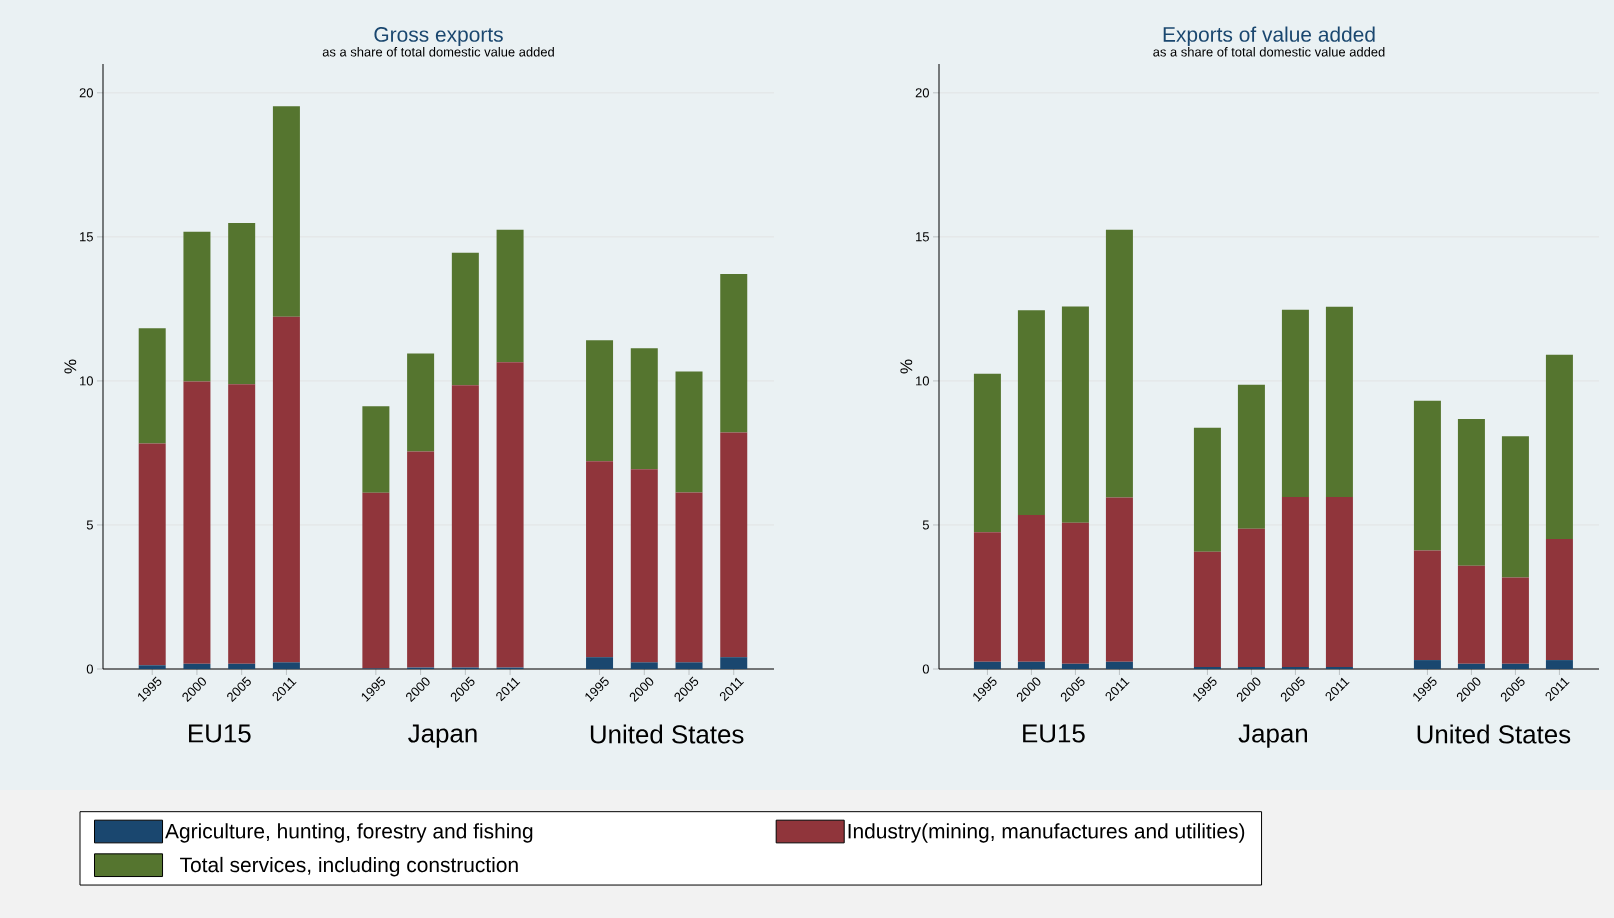 This screenshot has height=918, width=1614. I want to click on legend-label: Industry(mining, manufactures and utilities), so click(1046, 833).